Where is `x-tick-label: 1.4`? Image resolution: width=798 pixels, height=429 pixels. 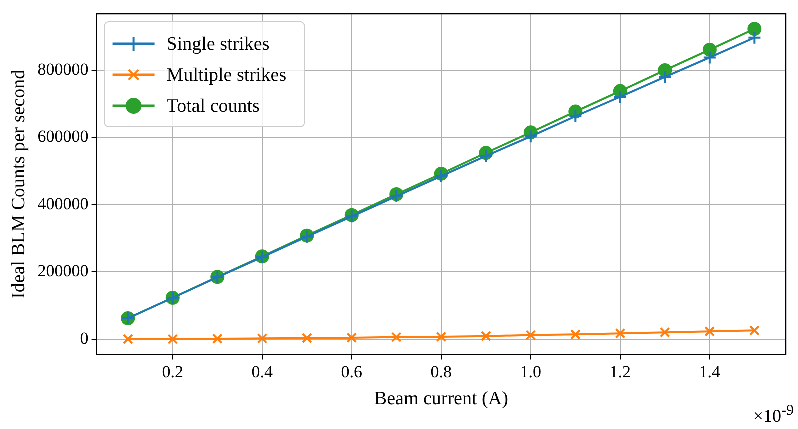
x-tick-label: 1.4 is located at coordinates (710, 372).